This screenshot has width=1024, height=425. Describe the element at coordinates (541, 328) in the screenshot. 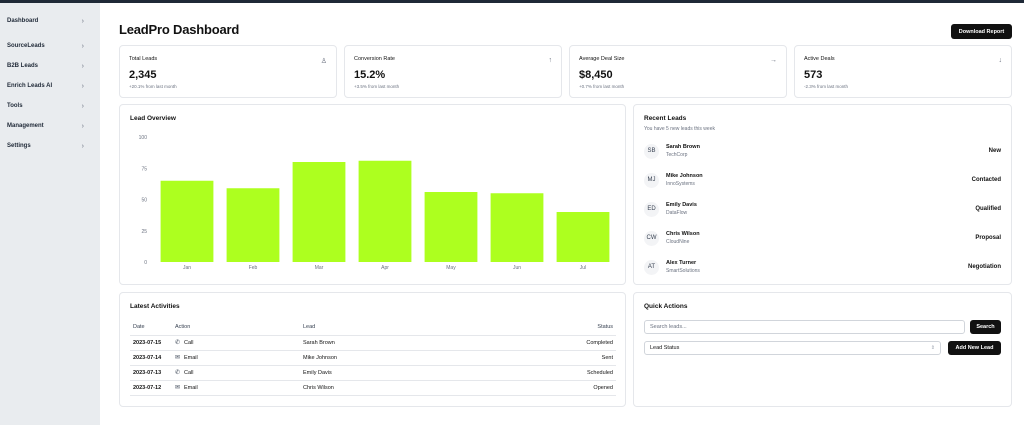

I see `column-header: Status` at that location.